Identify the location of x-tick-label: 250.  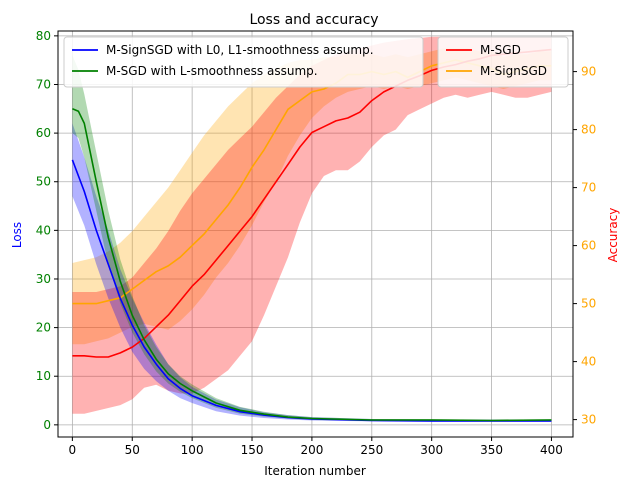
(371, 450).